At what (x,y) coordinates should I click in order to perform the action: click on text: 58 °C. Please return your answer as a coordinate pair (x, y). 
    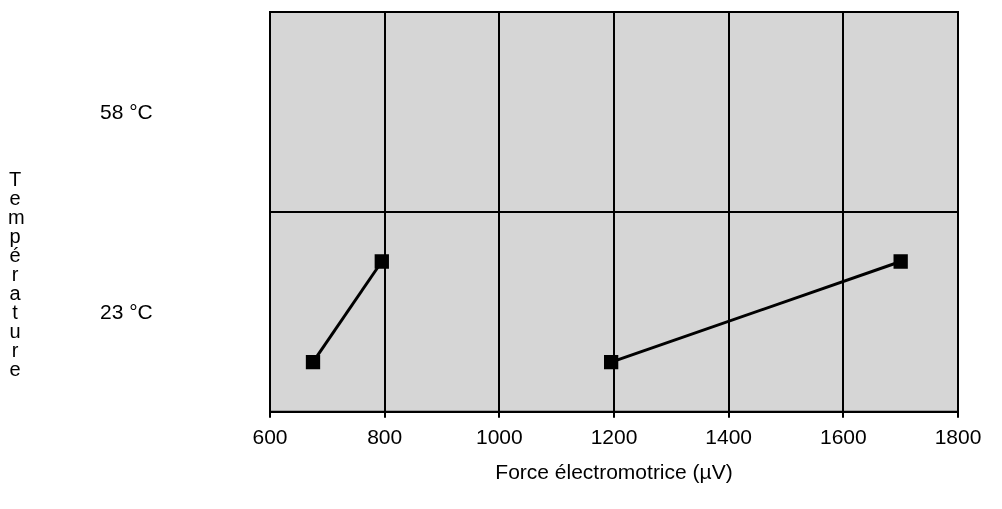
    Looking at the image, I should click on (126, 111).